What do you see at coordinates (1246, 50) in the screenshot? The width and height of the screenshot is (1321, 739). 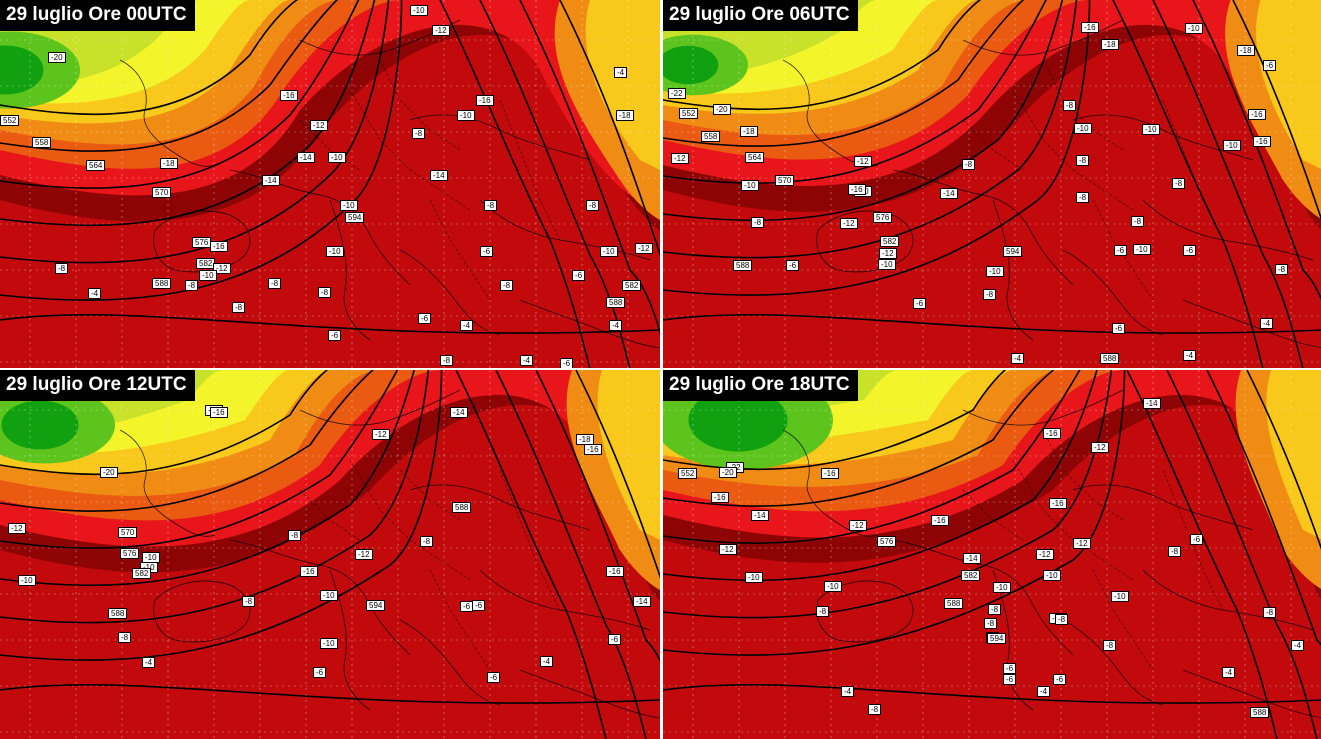 I see `contour-label: -18` at bounding box center [1246, 50].